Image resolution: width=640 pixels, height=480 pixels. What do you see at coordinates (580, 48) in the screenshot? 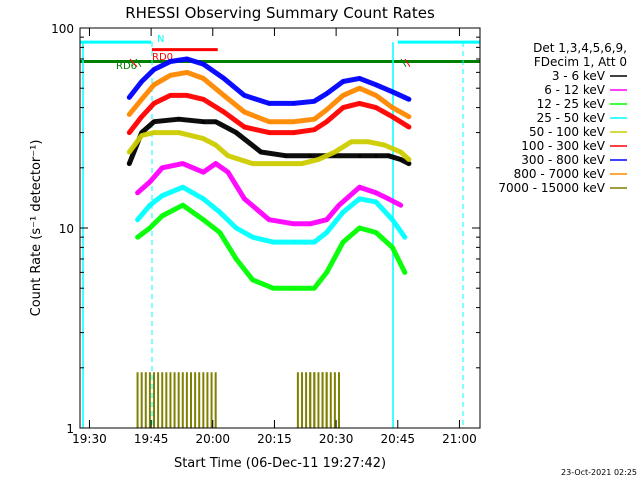
I see `legend-header-line-1: Det 1,3,4,5,6,9,` at bounding box center [580, 48].